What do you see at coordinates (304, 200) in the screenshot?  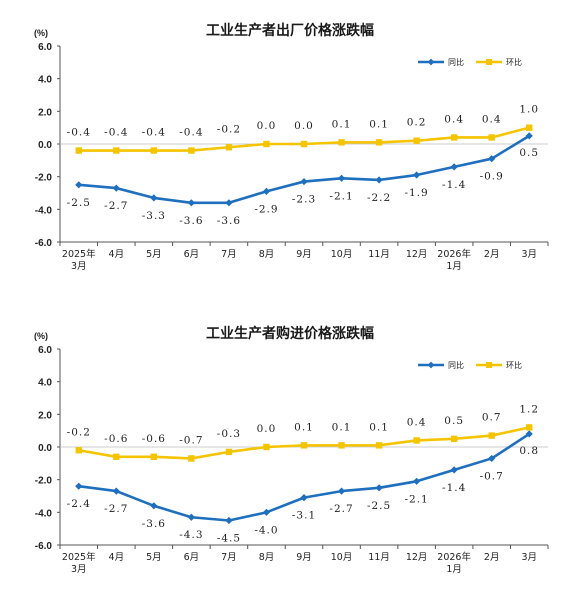 I see `yoy-data-label: -2.3` at bounding box center [304, 200].